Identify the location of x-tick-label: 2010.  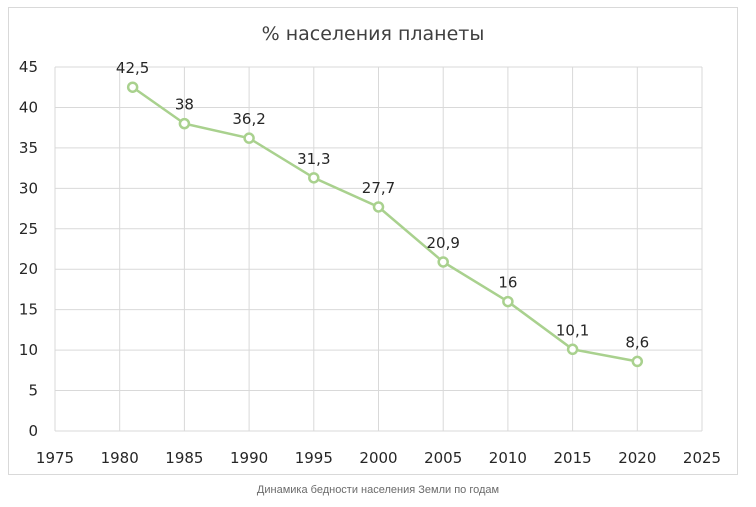
(508, 458).